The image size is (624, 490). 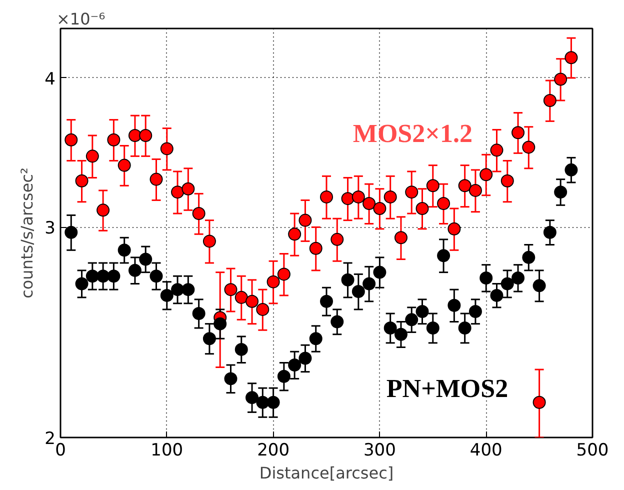 What do you see at coordinates (167, 450) in the screenshot?
I see `x-tick-label: 100` at bounding box center [167, 450].